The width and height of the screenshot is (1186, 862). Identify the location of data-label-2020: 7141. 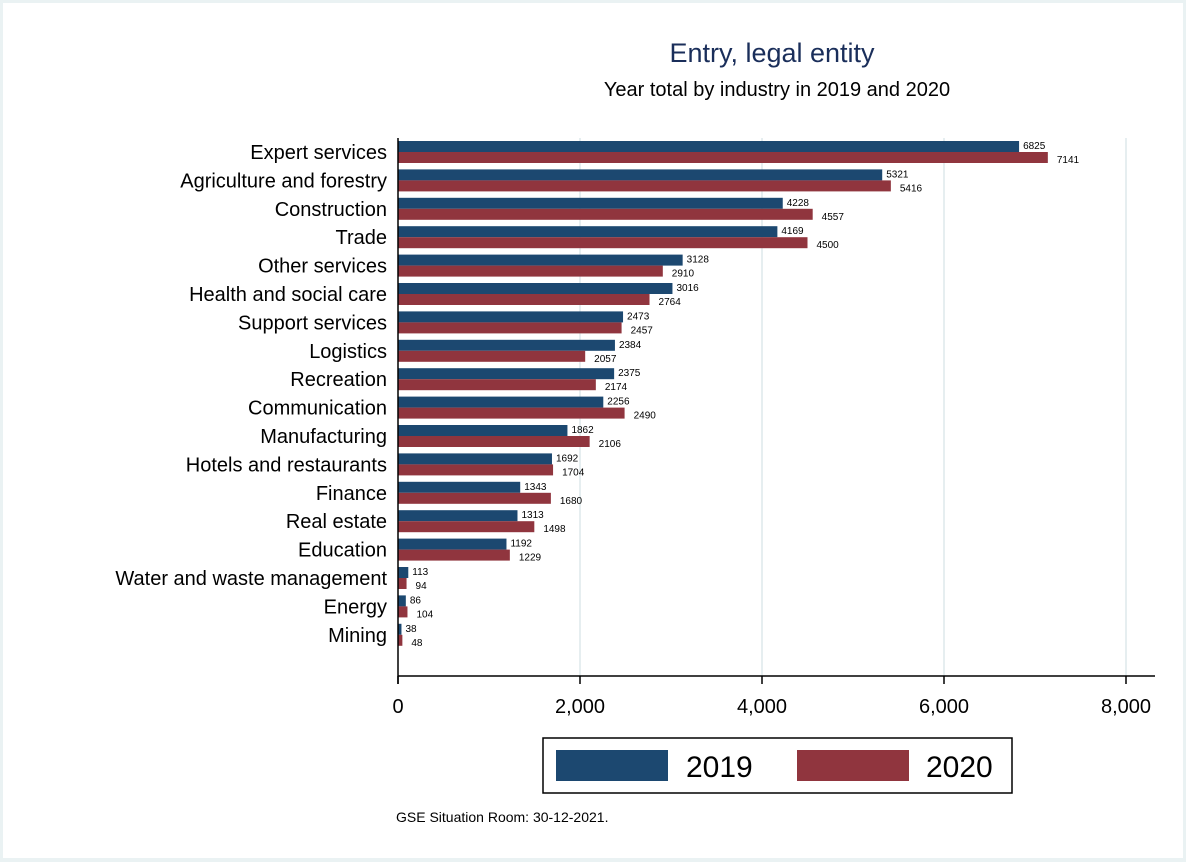
(1068, 160).